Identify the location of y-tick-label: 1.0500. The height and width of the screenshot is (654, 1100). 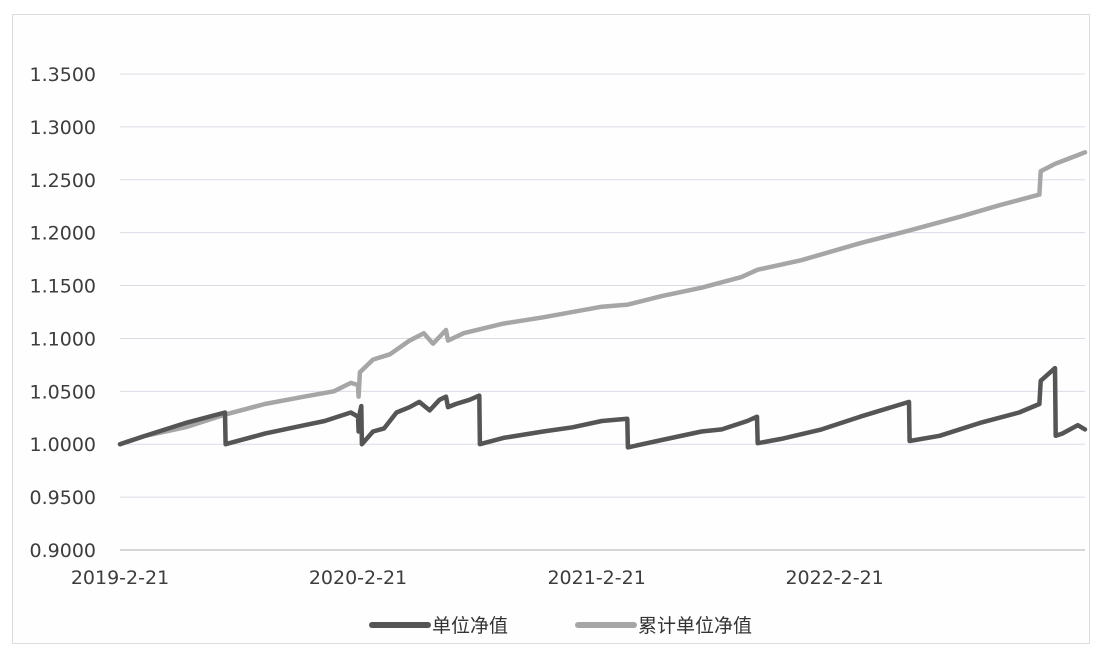
(63, 392).